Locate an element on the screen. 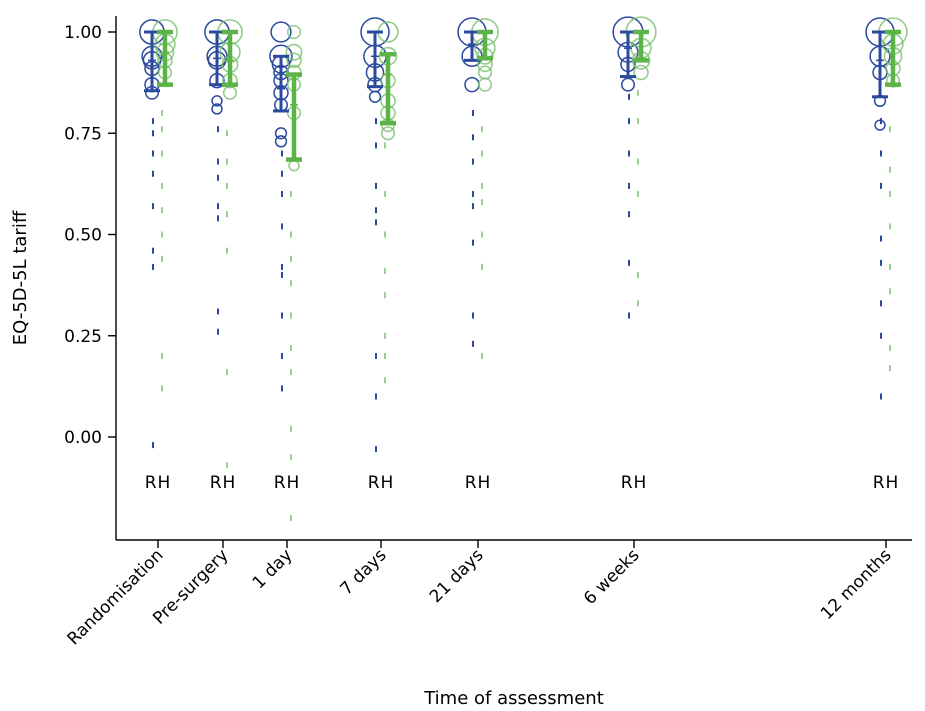 The image size is (925, 711). y-tick-label: 0.25 is located at coordinates (83, 337).